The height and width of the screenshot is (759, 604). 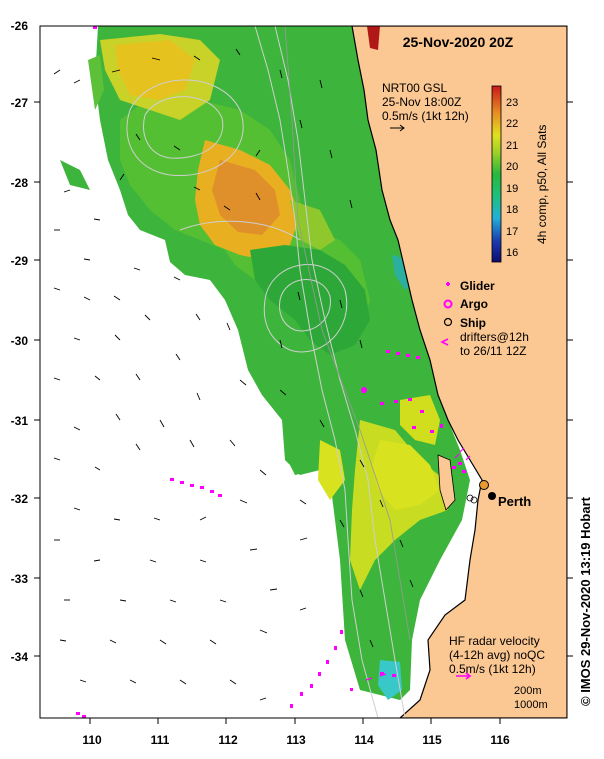 I want to click on y-tick-label: -31, so click(x=20, y=421).